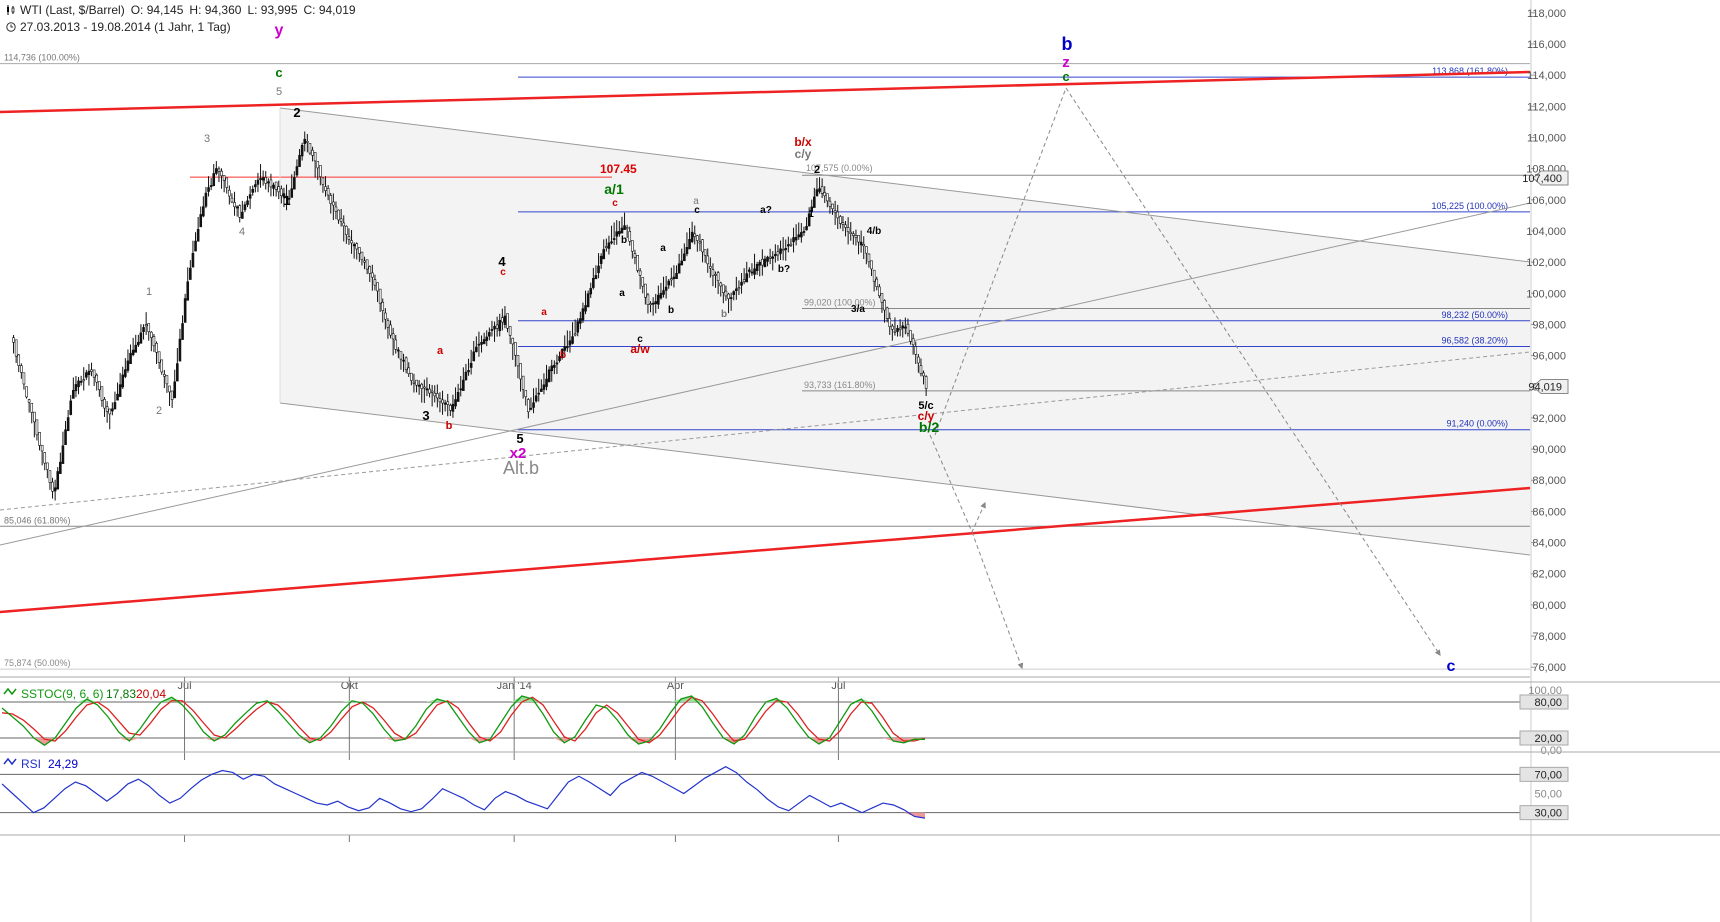  I want to click on red-upper-trendline, so click(765, 92).